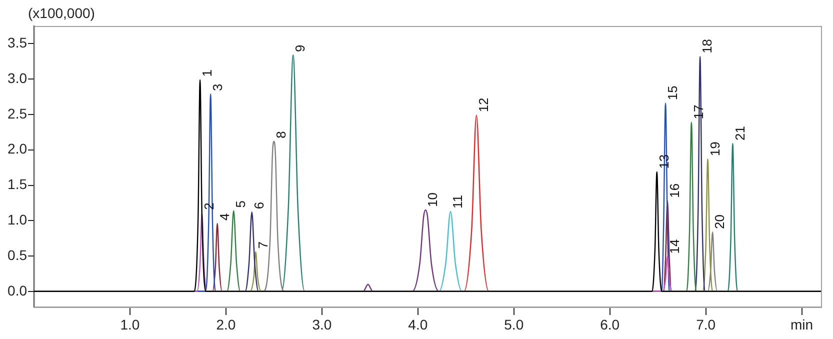 Image resolution: width=833 pixels, height=339 pixels. I want to click on annotation: 15, so click(672, 93).